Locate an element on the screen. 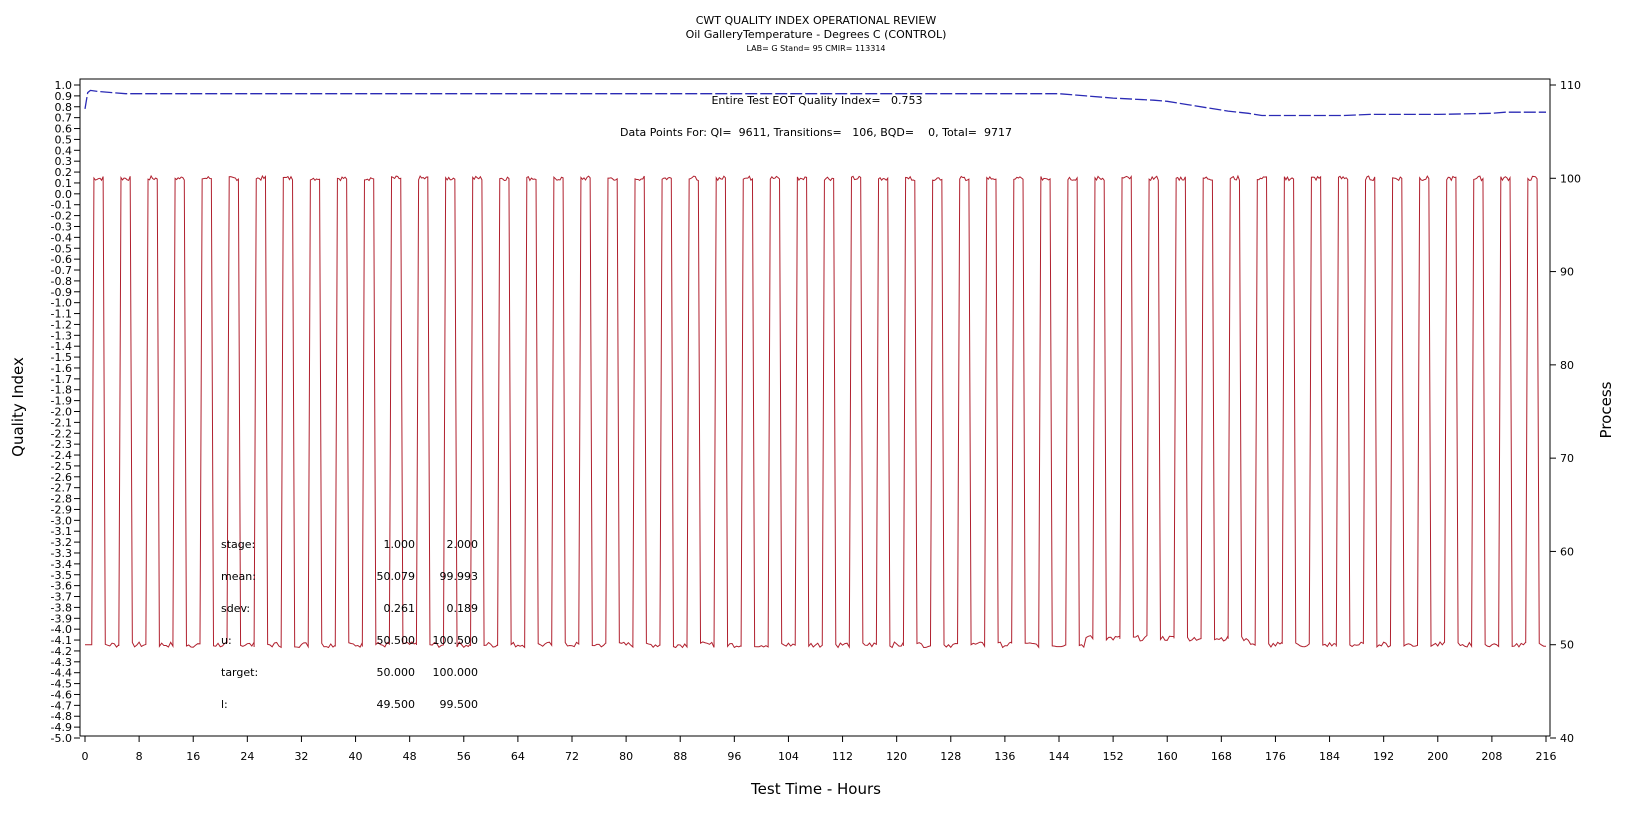 This screenshot has height=819, width=1632. y-left-tick-label: -2.7 is located at coordinates (61, 488).